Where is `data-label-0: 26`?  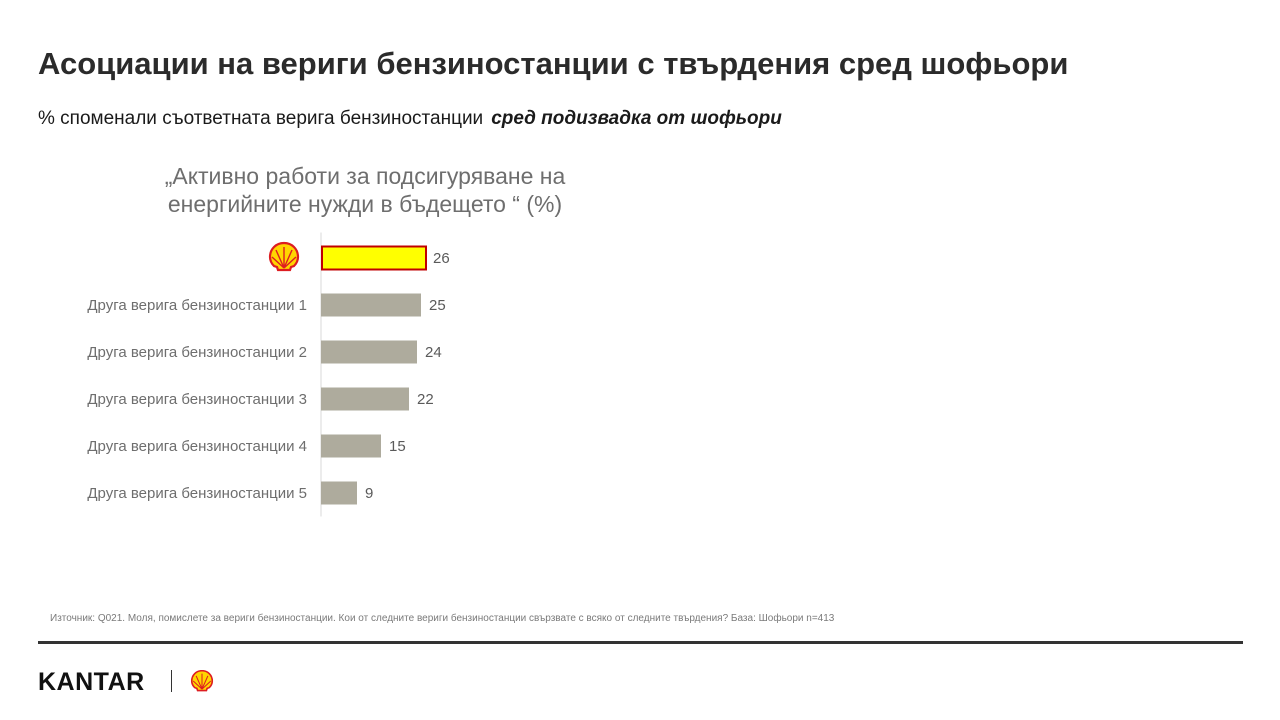 data-label-0: 26 is located at coordinates (441, 258).